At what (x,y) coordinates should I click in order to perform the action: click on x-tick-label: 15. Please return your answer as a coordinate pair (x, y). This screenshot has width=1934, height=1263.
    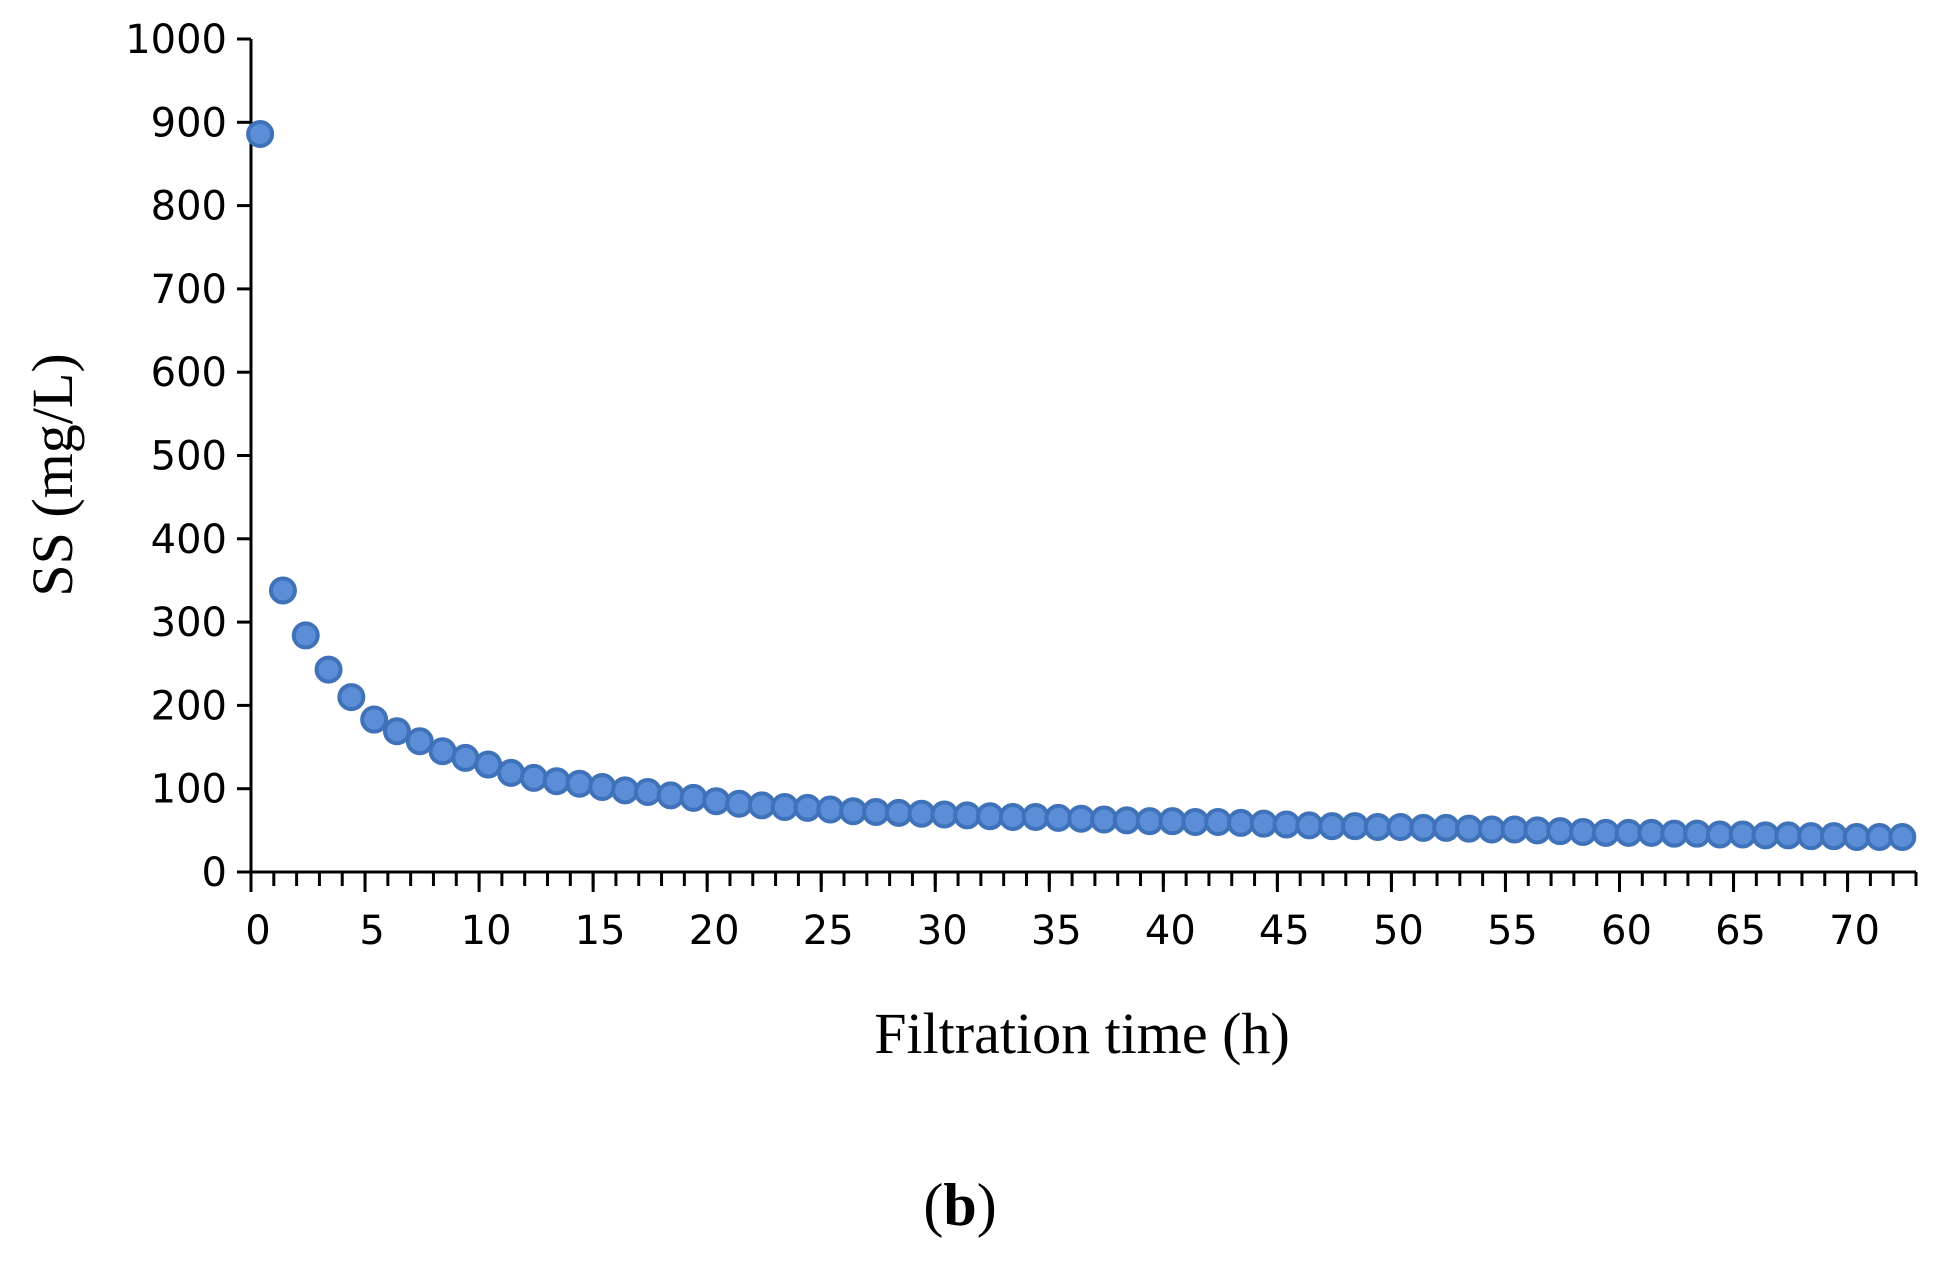
    Looking at the image, I should click on (600, 931).